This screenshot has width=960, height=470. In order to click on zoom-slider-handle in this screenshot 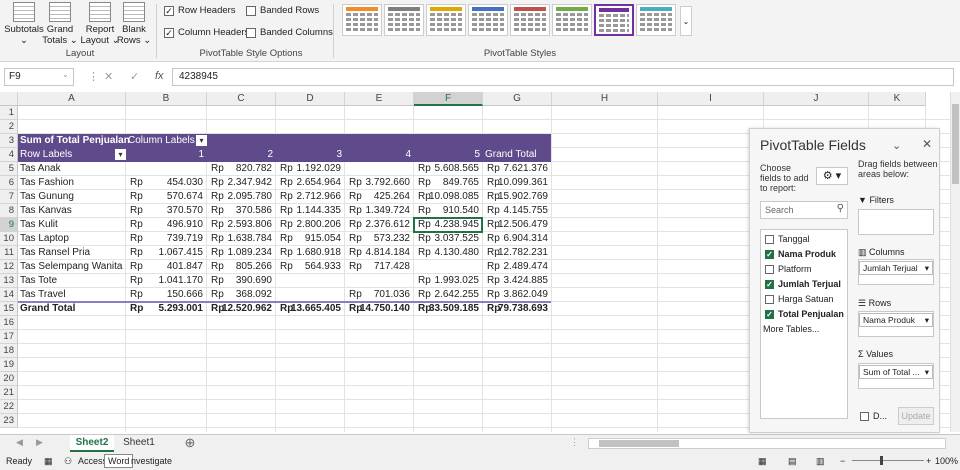, I will do `click(881, 460)`.